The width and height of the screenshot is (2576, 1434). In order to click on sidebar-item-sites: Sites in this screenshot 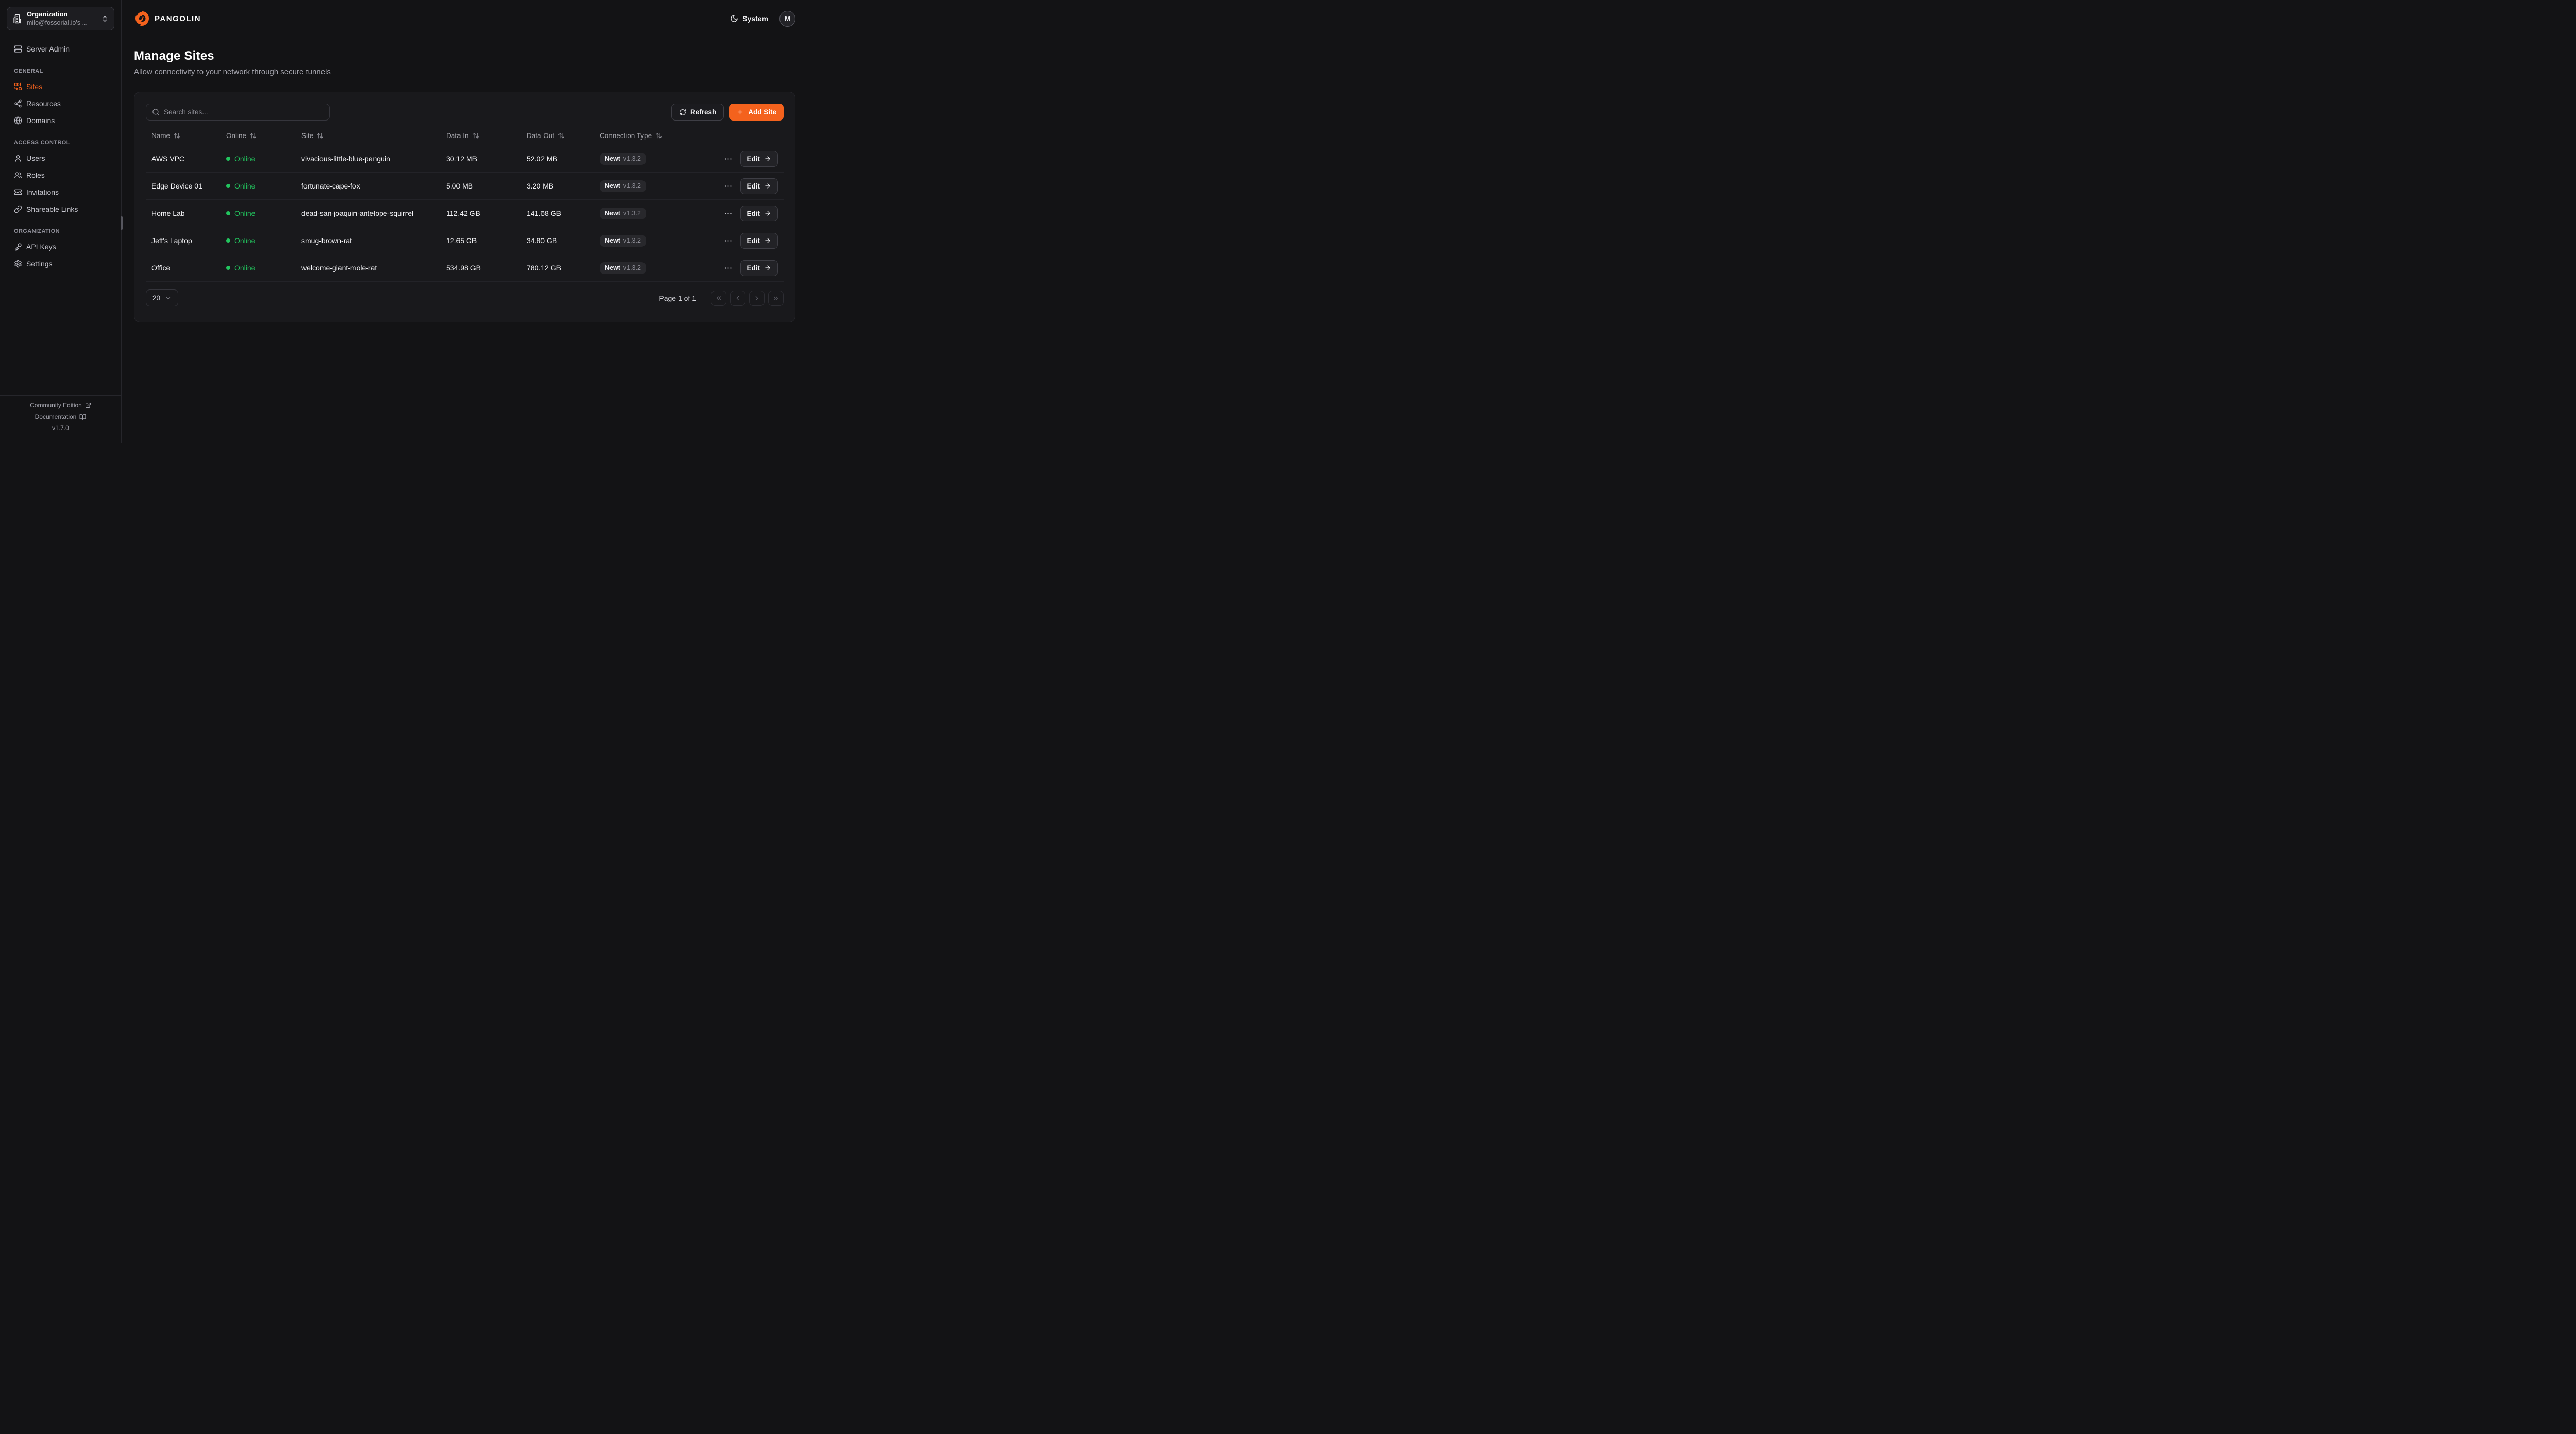, I will do `click(60, 86)`.